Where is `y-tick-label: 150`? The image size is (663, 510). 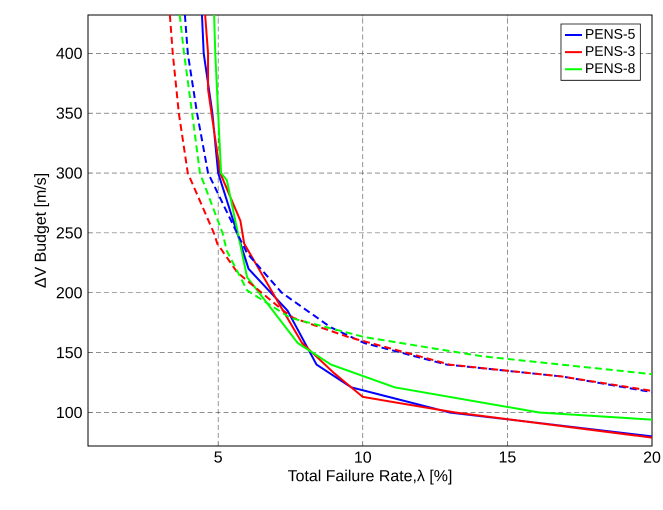
y-tick-label: 150 is located at coordinates (69, 352).